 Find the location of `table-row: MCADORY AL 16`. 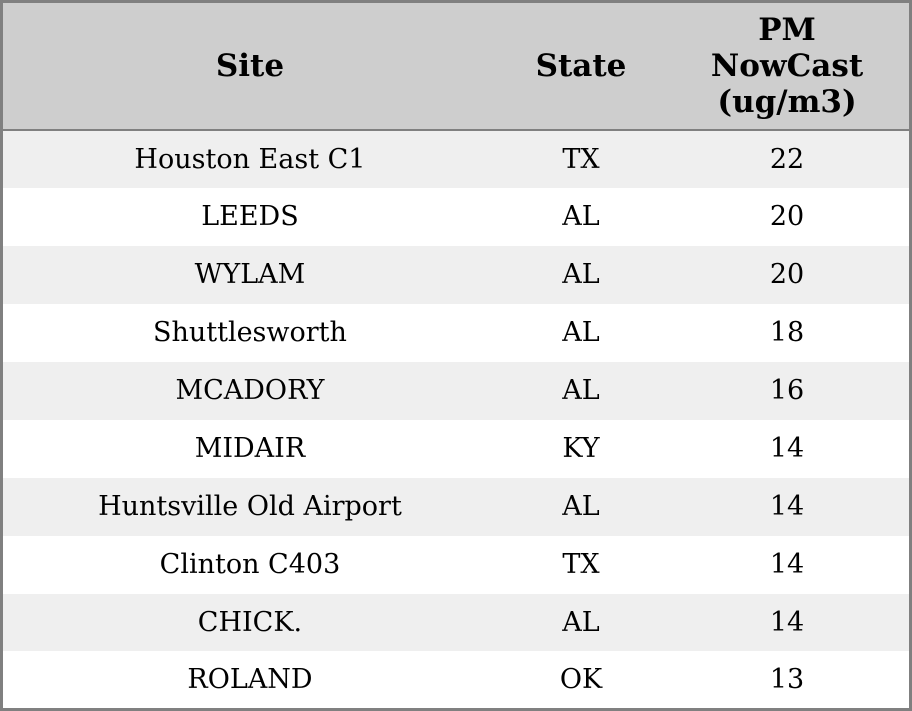

table-row: MCADORY AL 16 is located at coordinates (456, 390).